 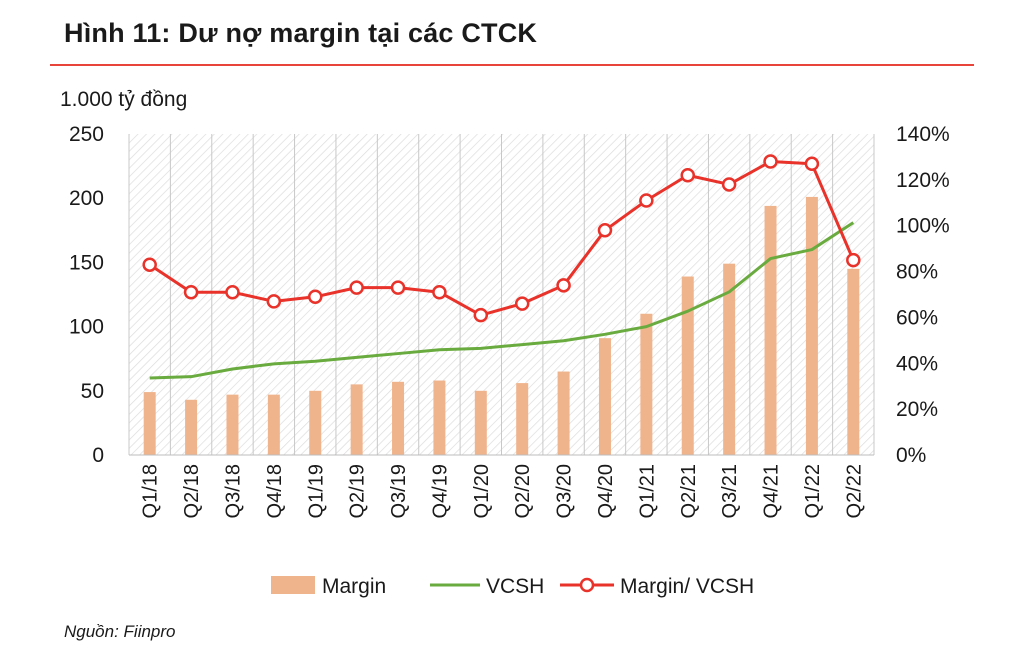 I want to click on legend-label-ratio: Margin/ VCSH, so click(x=687, y=586).